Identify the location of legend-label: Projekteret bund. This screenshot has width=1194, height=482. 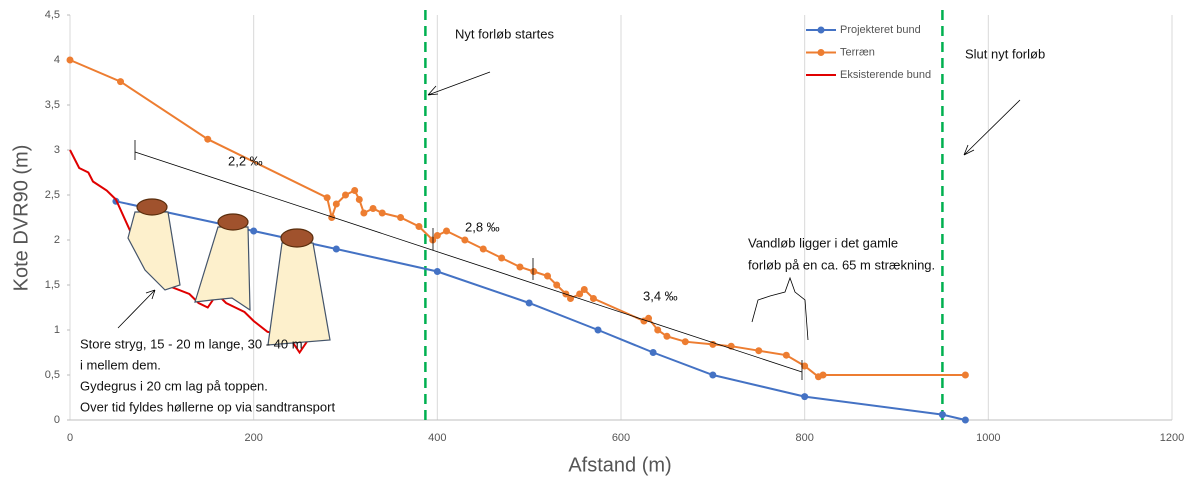
(880, 30).